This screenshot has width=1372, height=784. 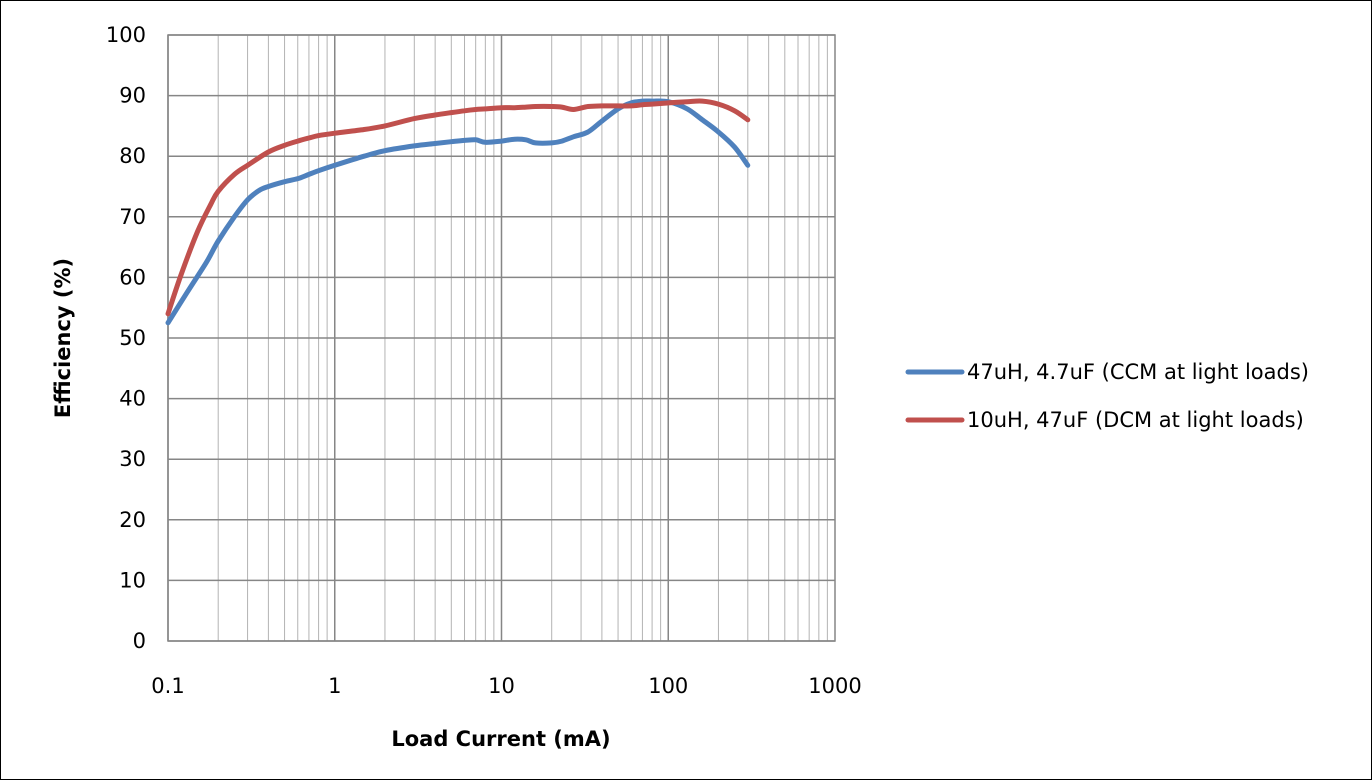 What do you see at coordinates (126, 35) in the screenshot?
I see `y-tick-label: 100` at bounding box center [126, 35].